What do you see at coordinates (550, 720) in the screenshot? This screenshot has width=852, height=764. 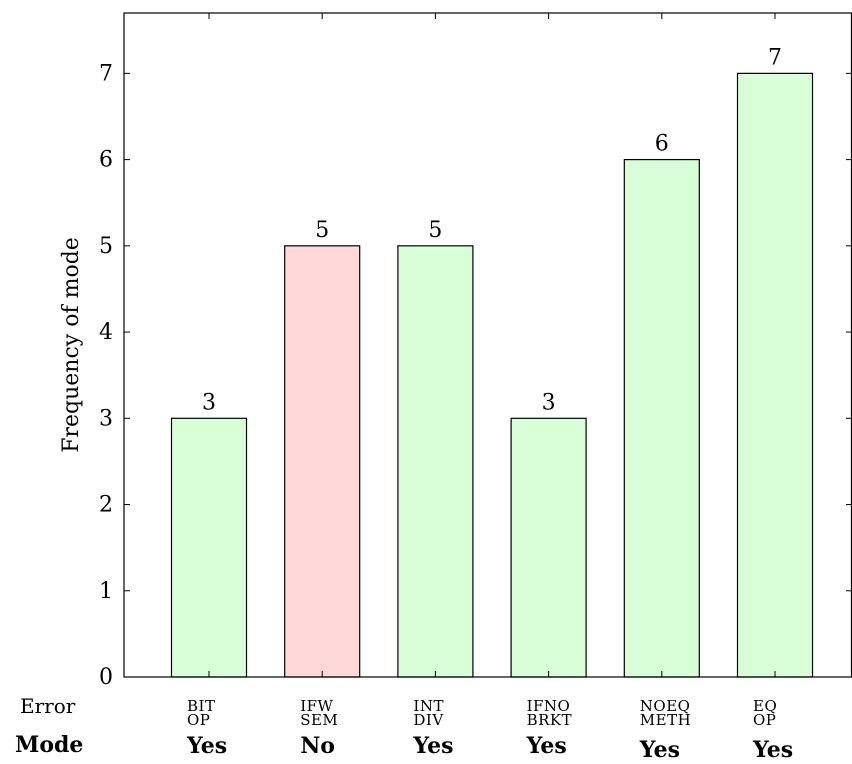 I see `category-label: BRKT` at bounding box center [550, 720].